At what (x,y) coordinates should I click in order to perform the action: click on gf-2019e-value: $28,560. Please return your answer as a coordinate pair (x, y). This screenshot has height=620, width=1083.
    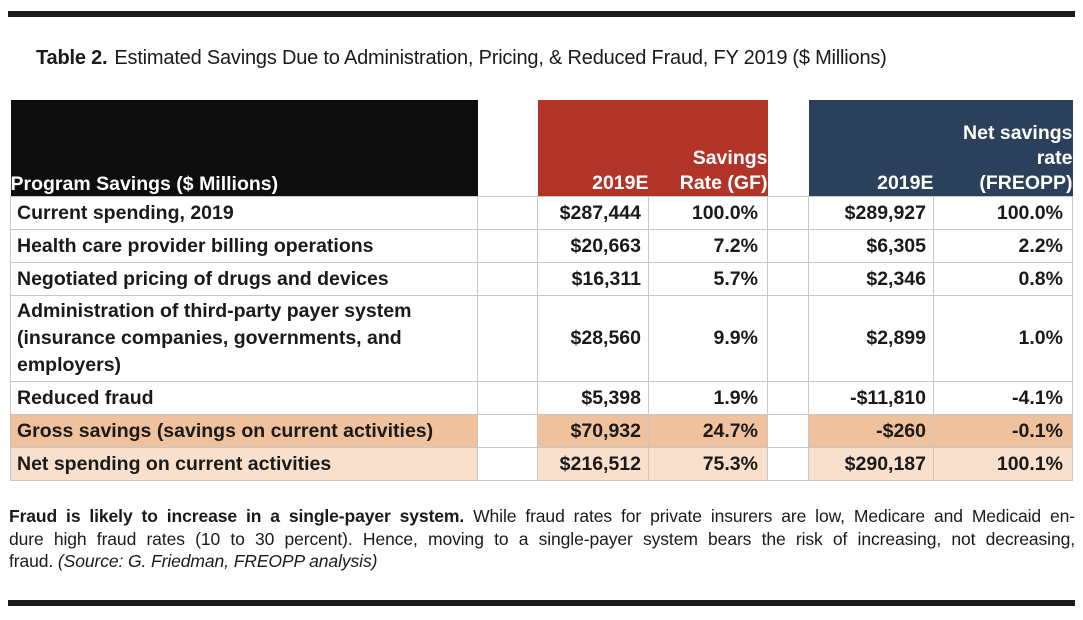
    Looking at the image, I should click on (593, 338).